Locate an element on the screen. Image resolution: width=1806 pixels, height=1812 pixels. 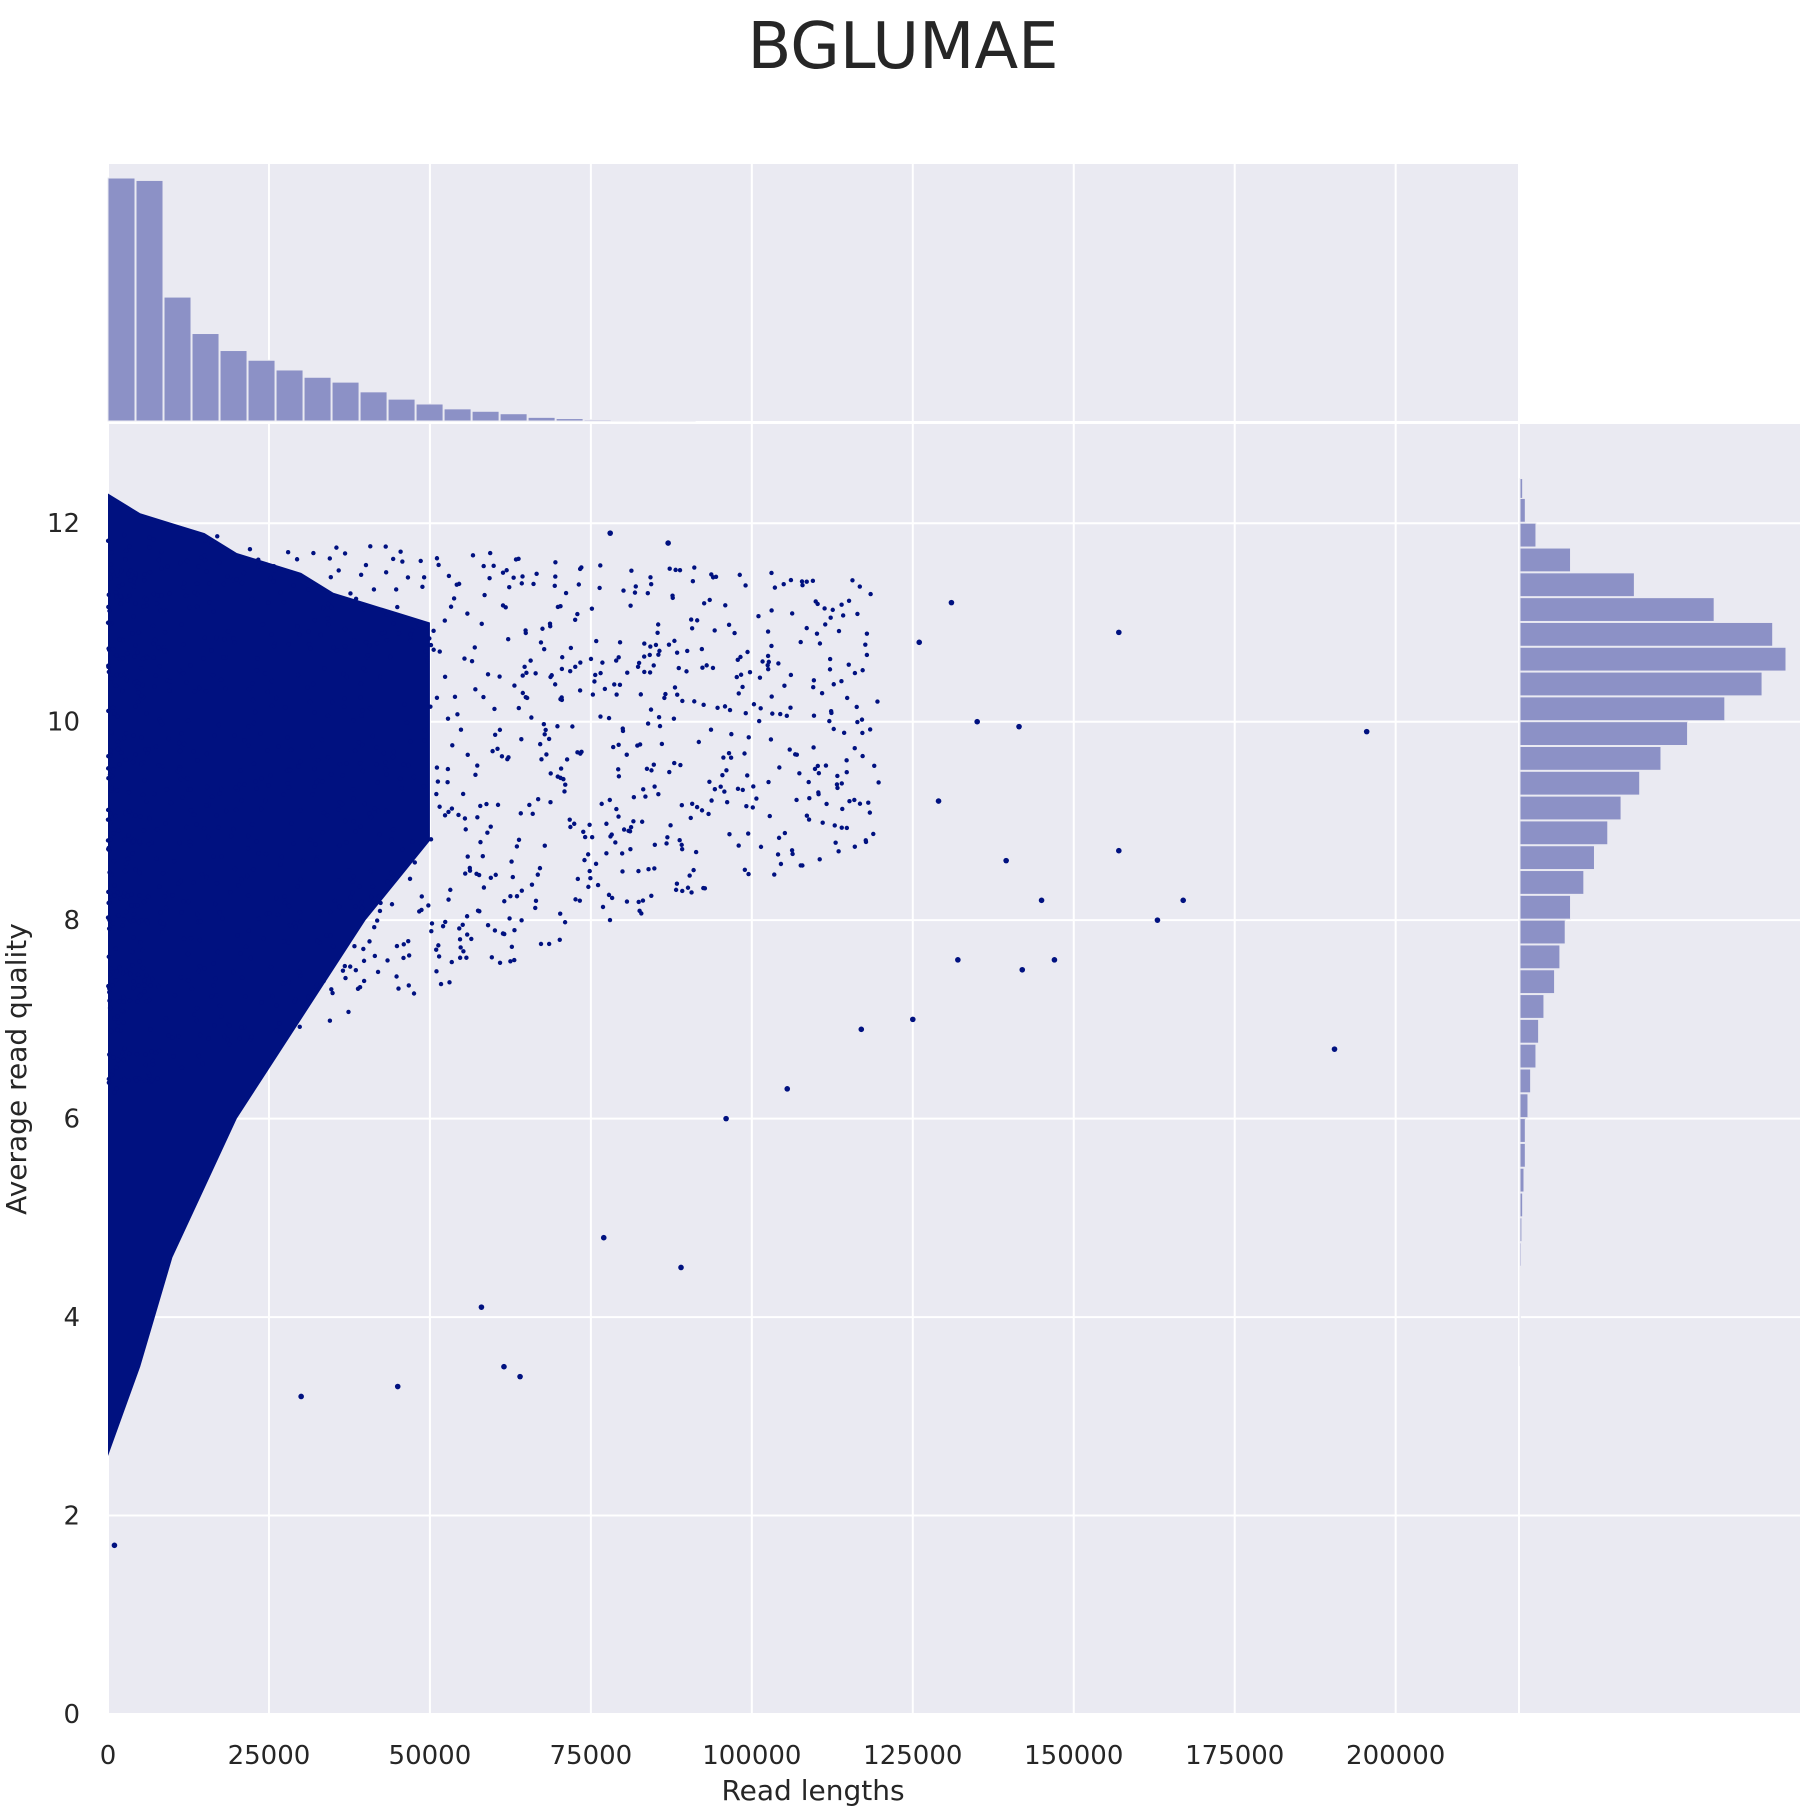
right-marginal-histogram is located at coordinates (1653, 922).